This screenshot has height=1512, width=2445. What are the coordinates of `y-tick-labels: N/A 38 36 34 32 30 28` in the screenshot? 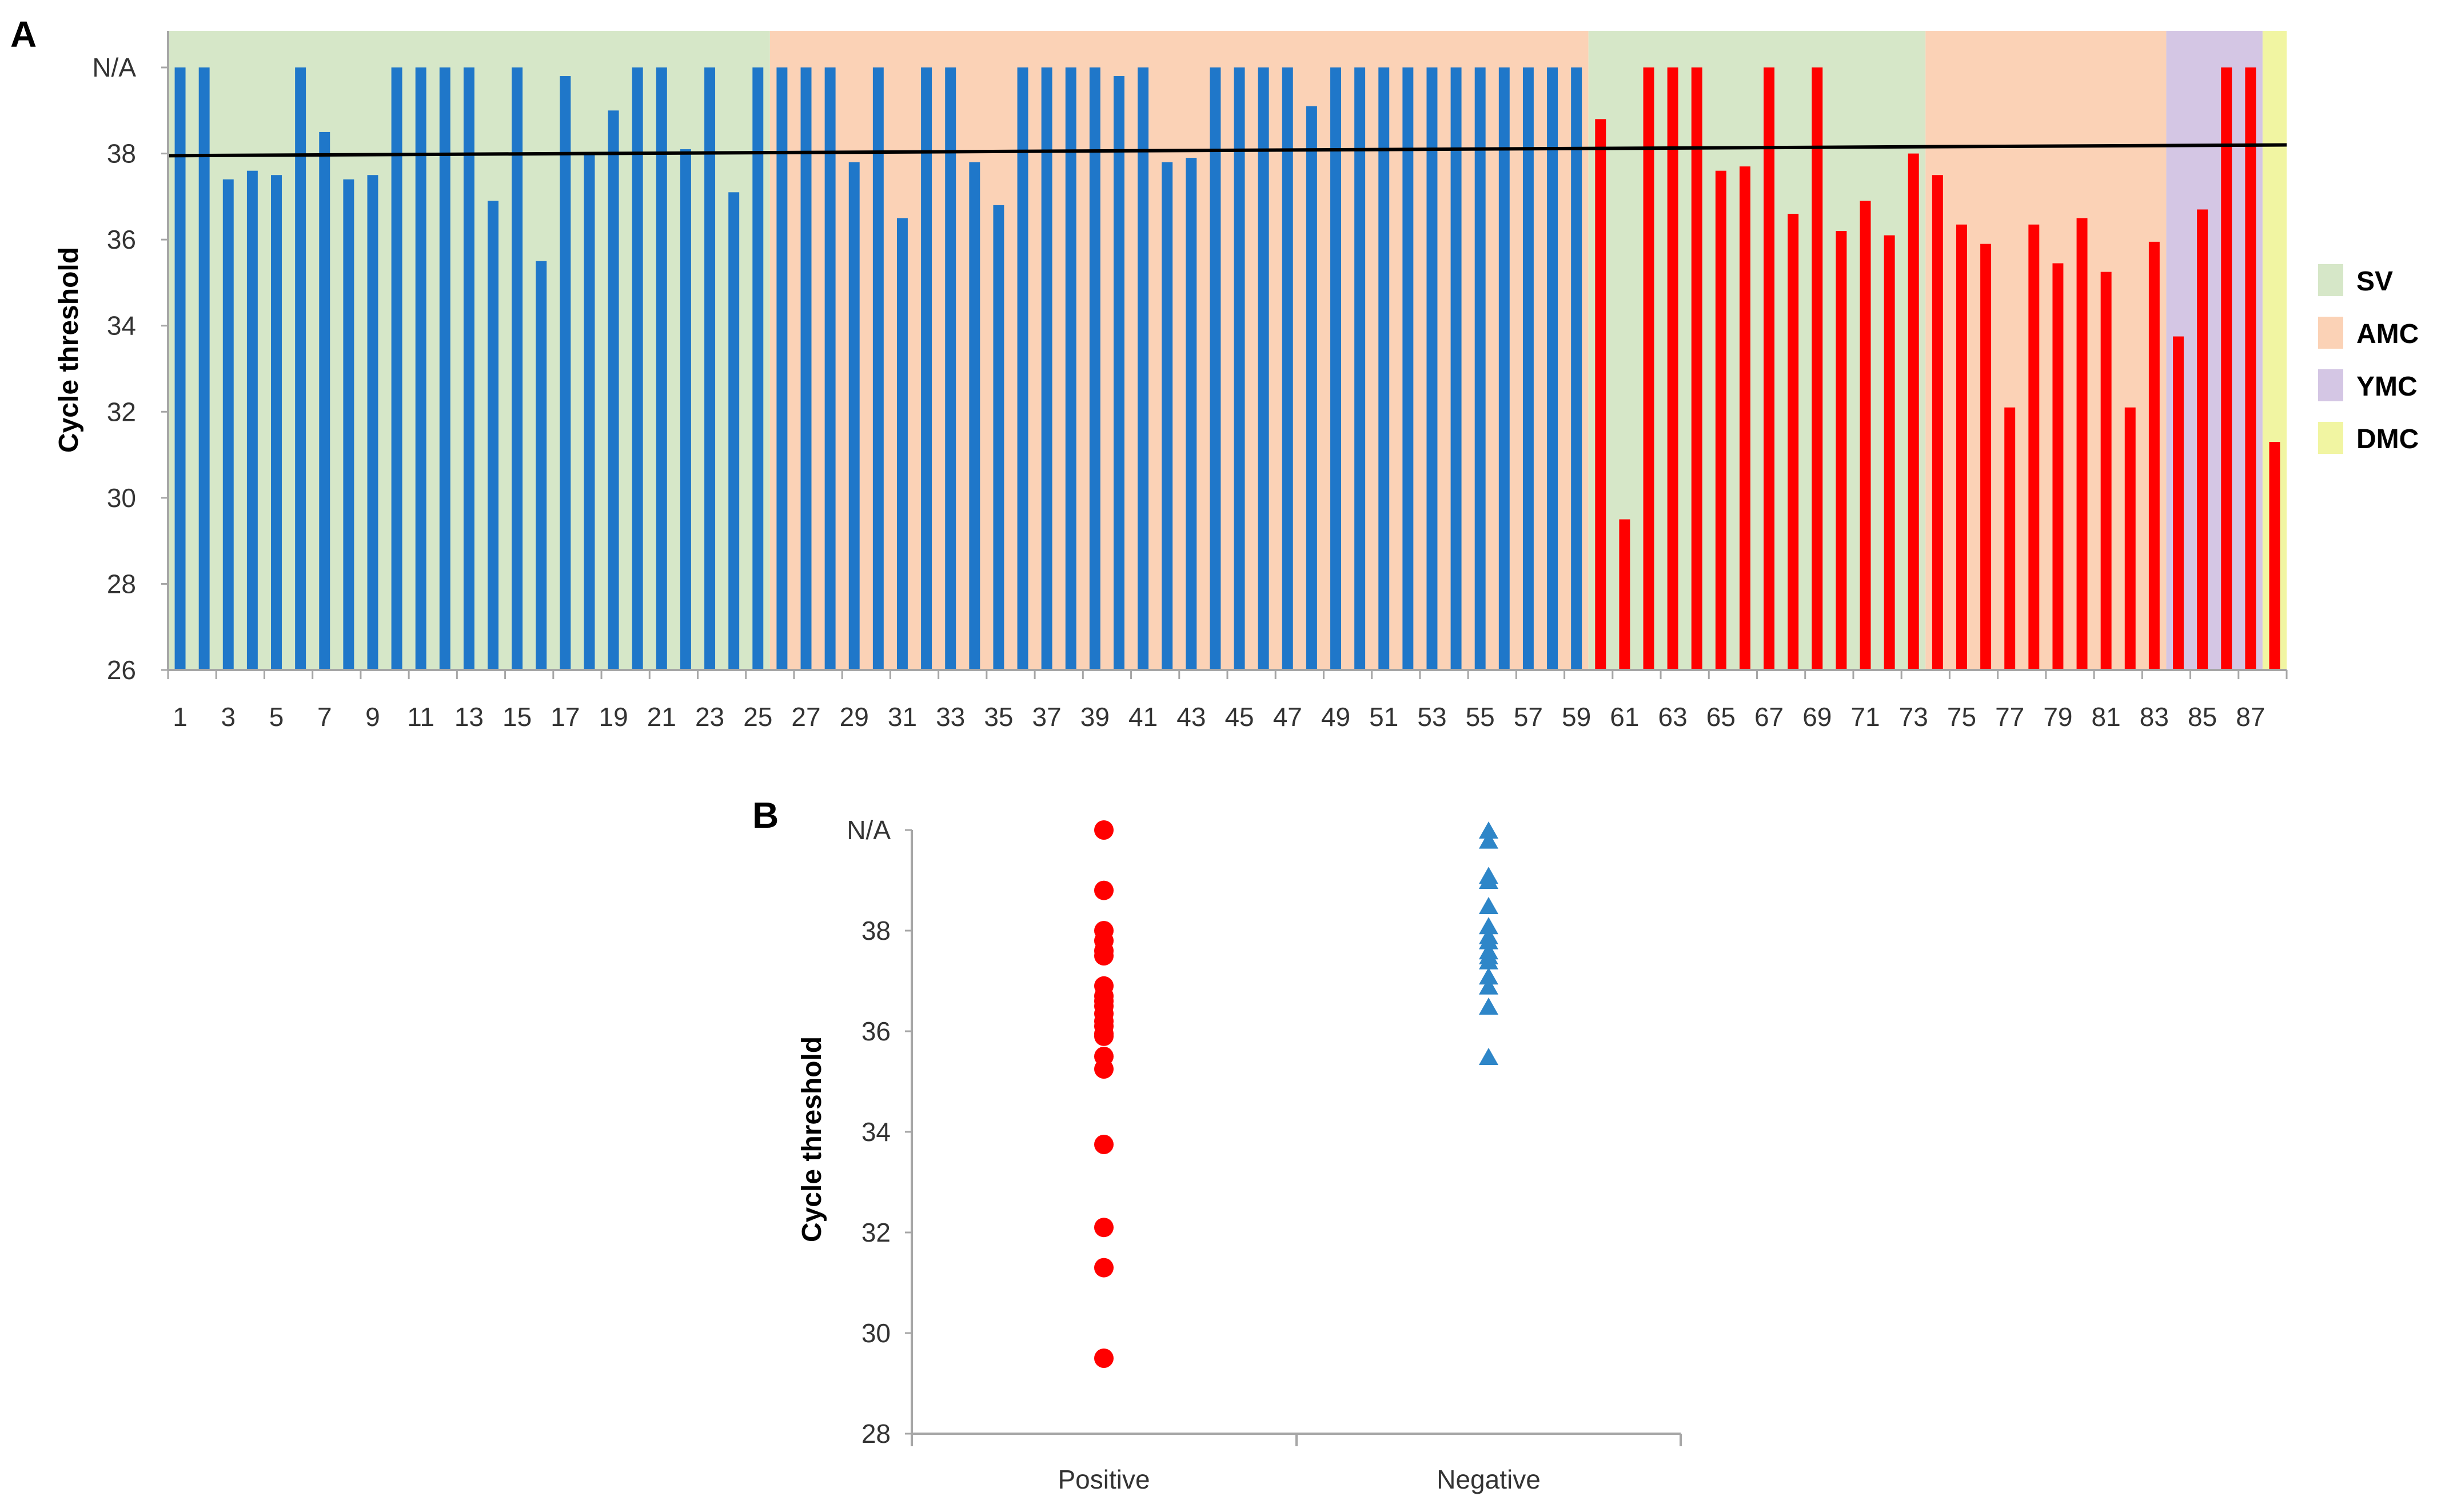 It's located at (879, 1132).